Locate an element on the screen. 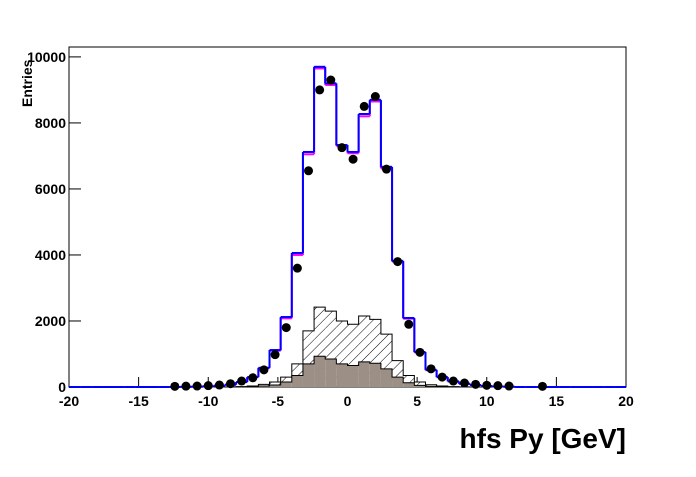  x-tick-label: 20 is located at coordinates (626, 401).